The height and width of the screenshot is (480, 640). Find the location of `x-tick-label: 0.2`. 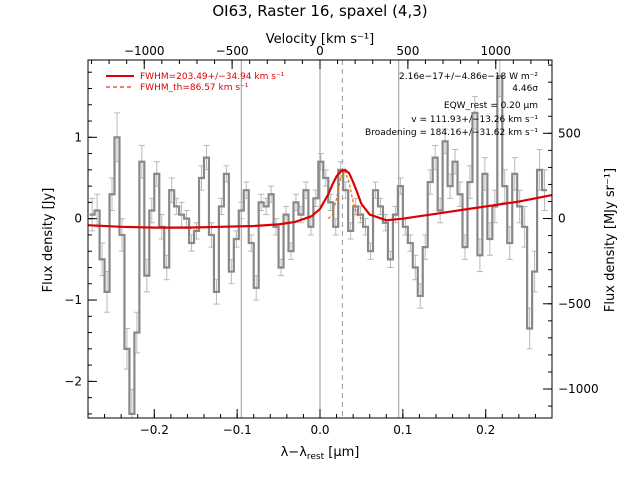

x-tick-label: 0.2 is located at coordinates (485, 430).